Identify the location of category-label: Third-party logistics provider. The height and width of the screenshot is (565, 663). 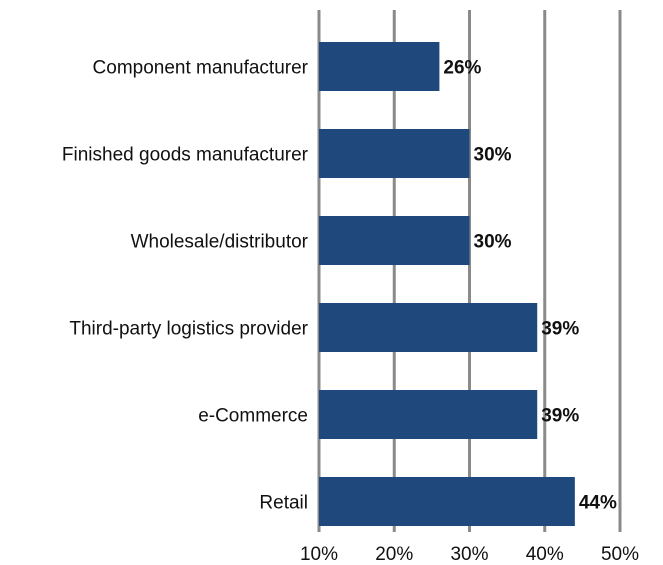
(188, 329).